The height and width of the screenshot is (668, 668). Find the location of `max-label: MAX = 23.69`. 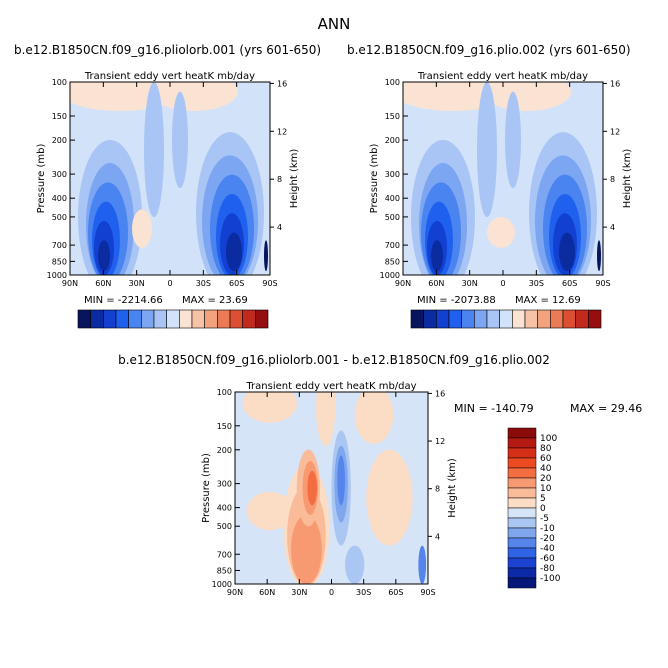

max-label: MAX = 23.69 is located at coordinates (215, 300).